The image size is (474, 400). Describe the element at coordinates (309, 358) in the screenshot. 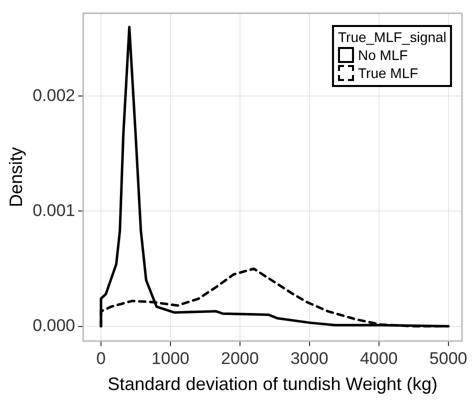

I see `x-tick-label: 3000` at that location.